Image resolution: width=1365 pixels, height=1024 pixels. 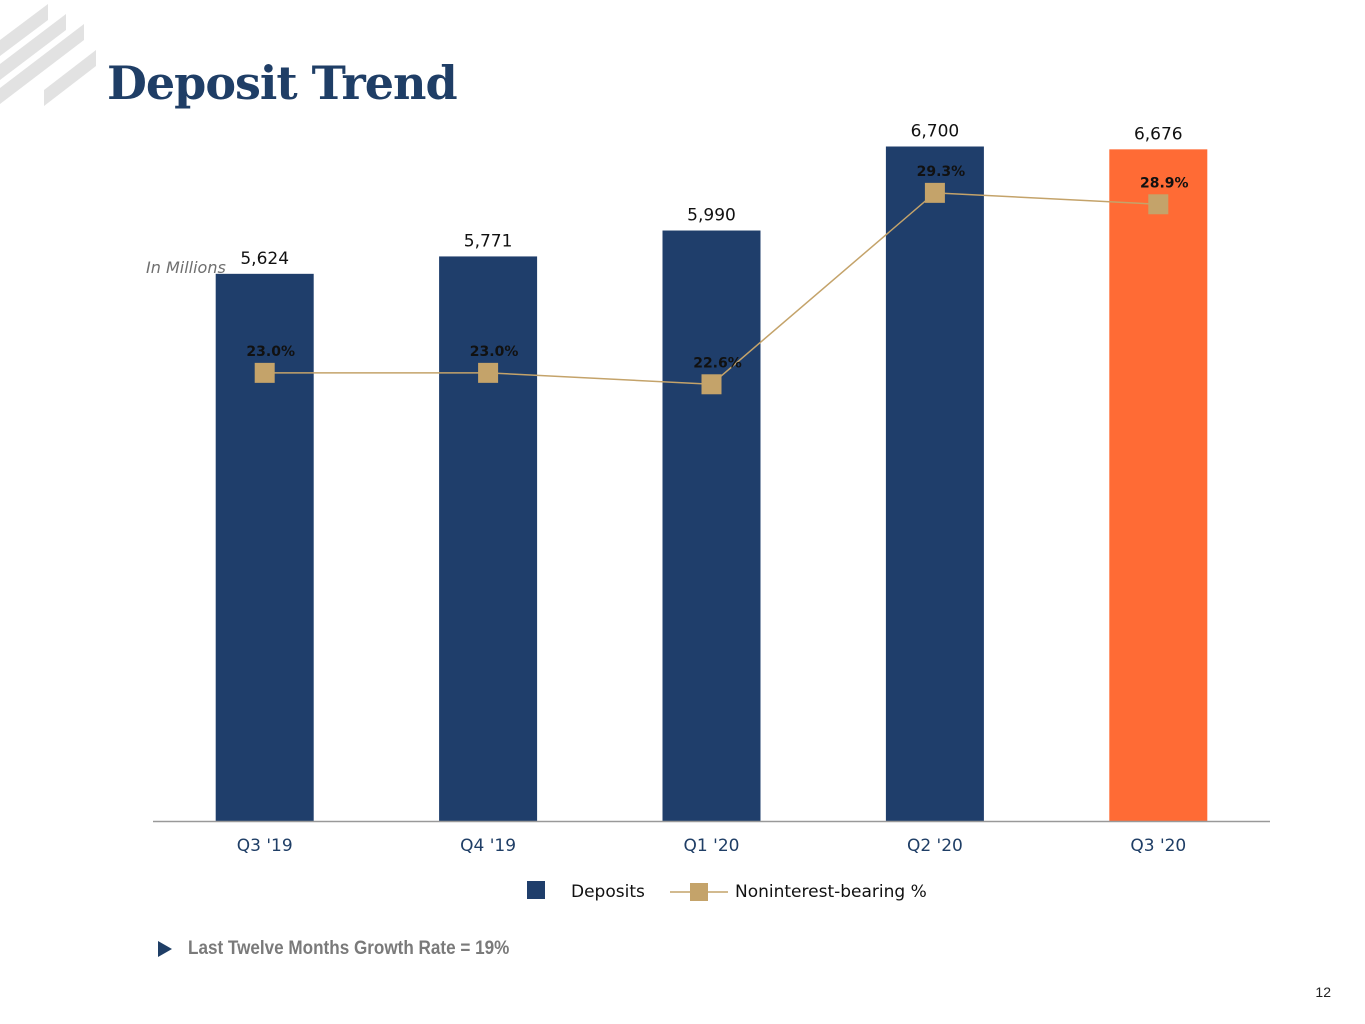 What do you see at coordinates (1323, 992) in the screenshot?
I see `page-number: 12` at bounding box center [1323, 992].